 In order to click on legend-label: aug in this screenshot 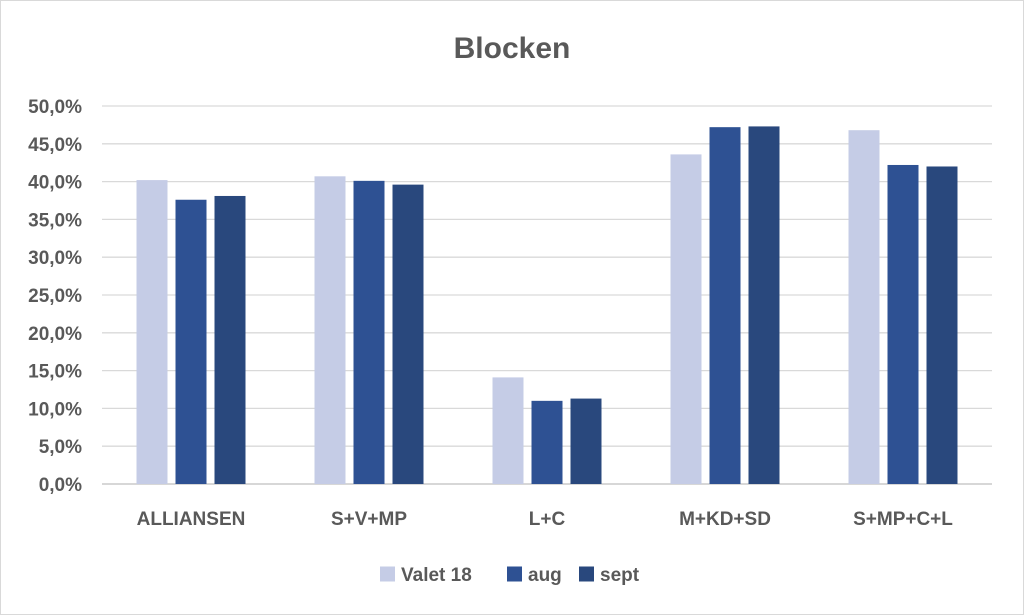, I will do `click(545, 575)`.